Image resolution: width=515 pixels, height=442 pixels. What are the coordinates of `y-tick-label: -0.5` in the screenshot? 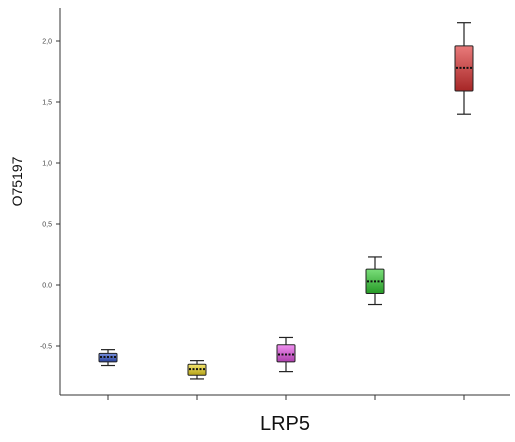 It's located at (46, 347).